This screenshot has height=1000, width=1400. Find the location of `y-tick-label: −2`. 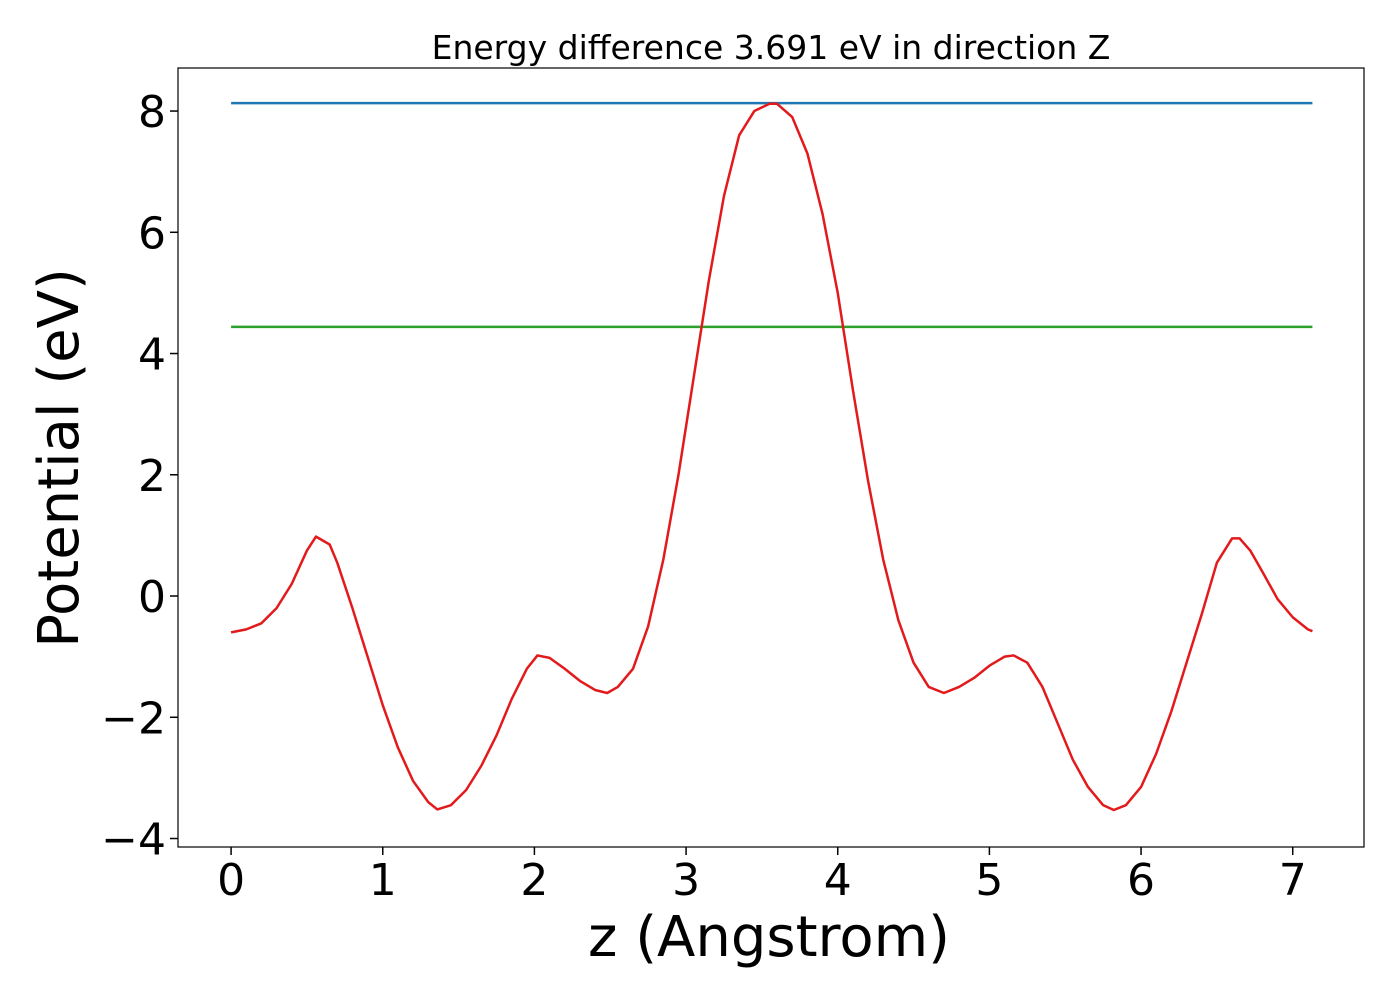

y-tick-label: −2 is located at coordinates (133, 718).